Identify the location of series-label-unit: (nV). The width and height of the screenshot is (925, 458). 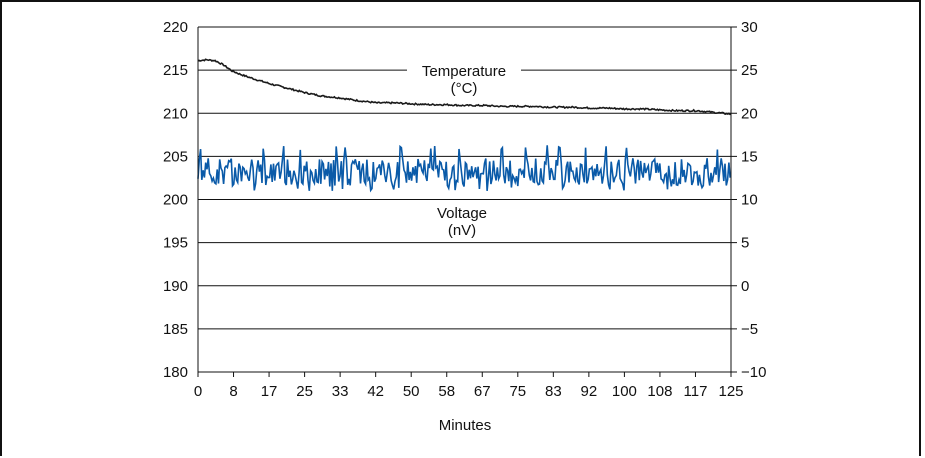
(462, 230).